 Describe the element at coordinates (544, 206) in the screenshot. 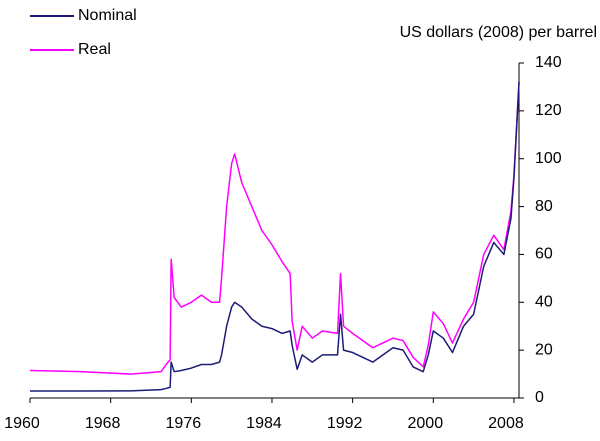

I see `y-tick-label: 80` at that location.